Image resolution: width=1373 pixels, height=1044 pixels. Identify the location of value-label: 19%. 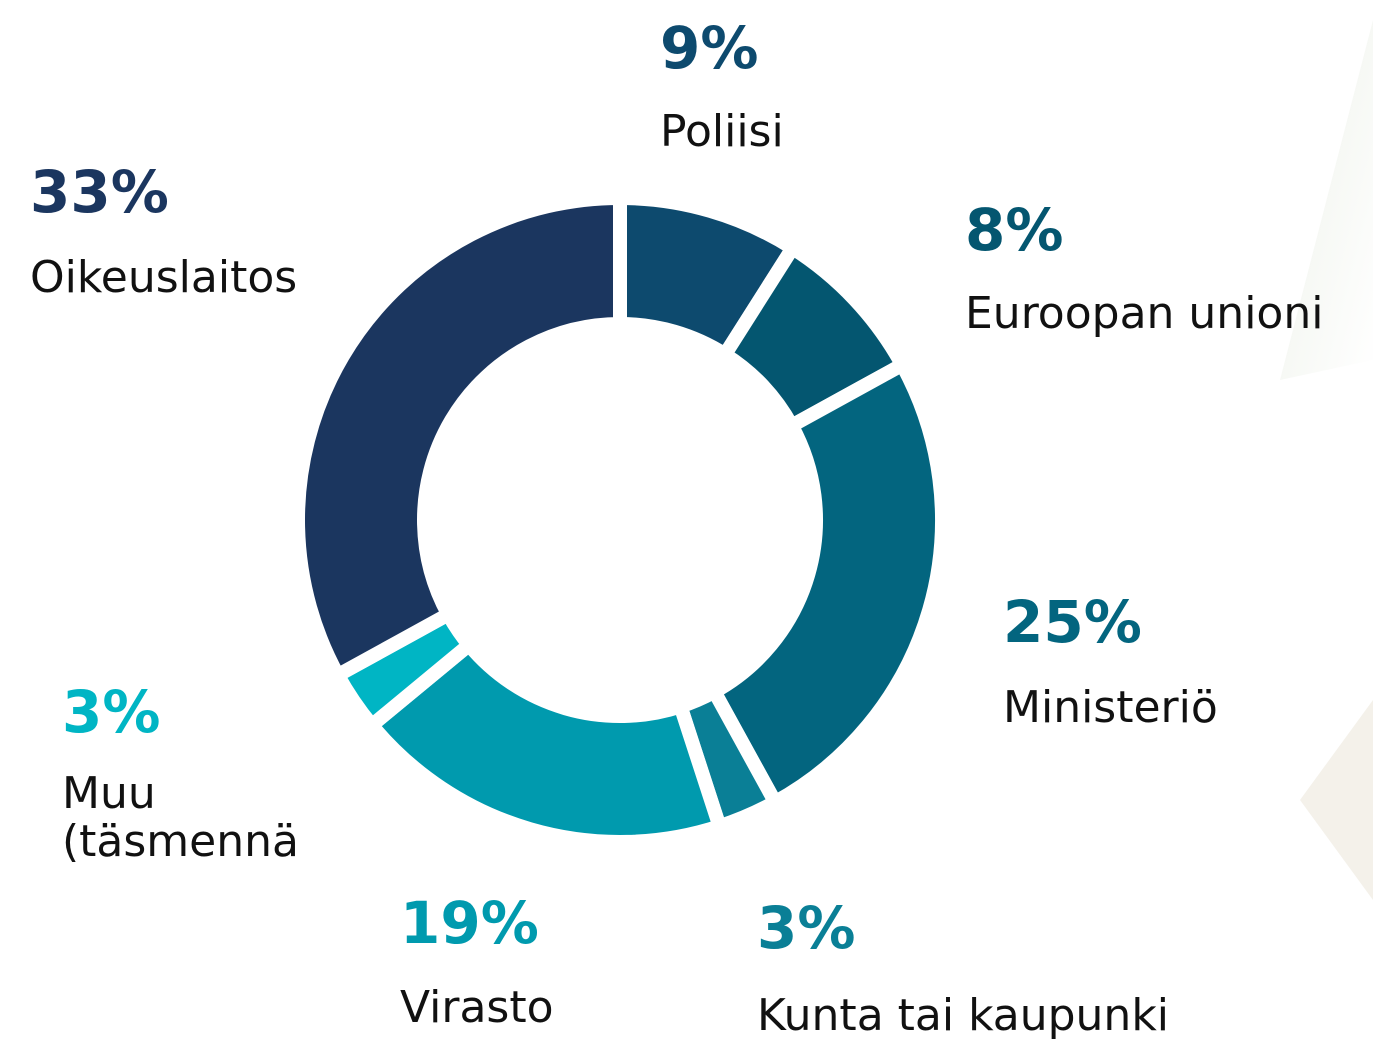
(469, 923).